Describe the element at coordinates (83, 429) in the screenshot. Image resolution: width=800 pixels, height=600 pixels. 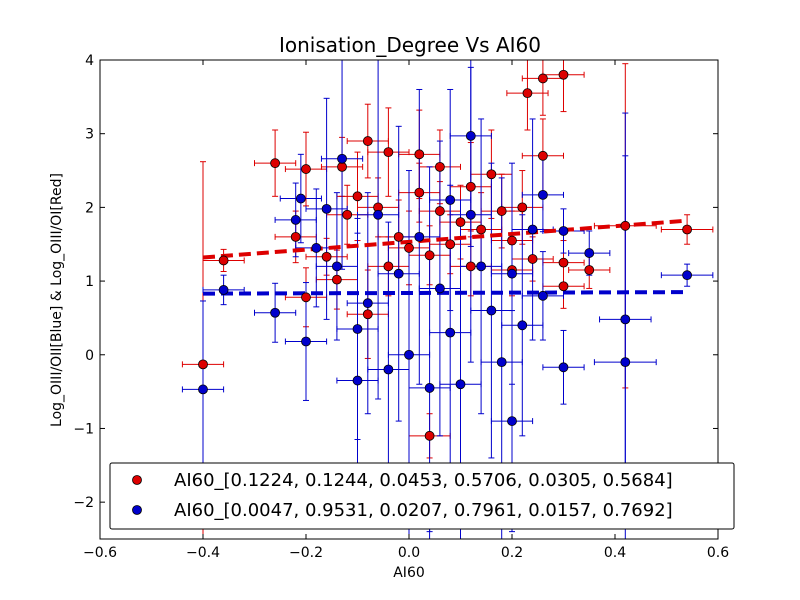
I see `y-tick-label: −1` at that location.